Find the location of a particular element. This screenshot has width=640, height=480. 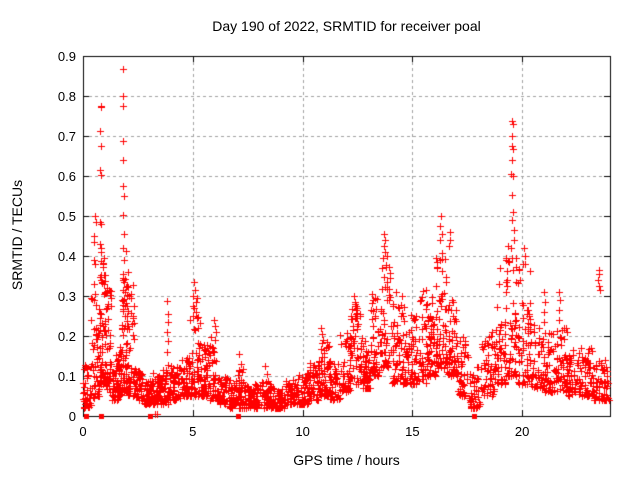

x-tick-label: 10 is located at coordinates (302, 431).